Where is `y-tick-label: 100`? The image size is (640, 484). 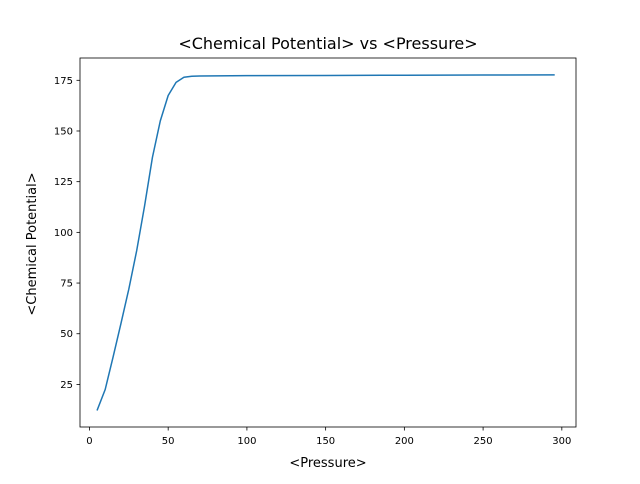
y-tick-label: 100 is located at coordinates (63, 233).